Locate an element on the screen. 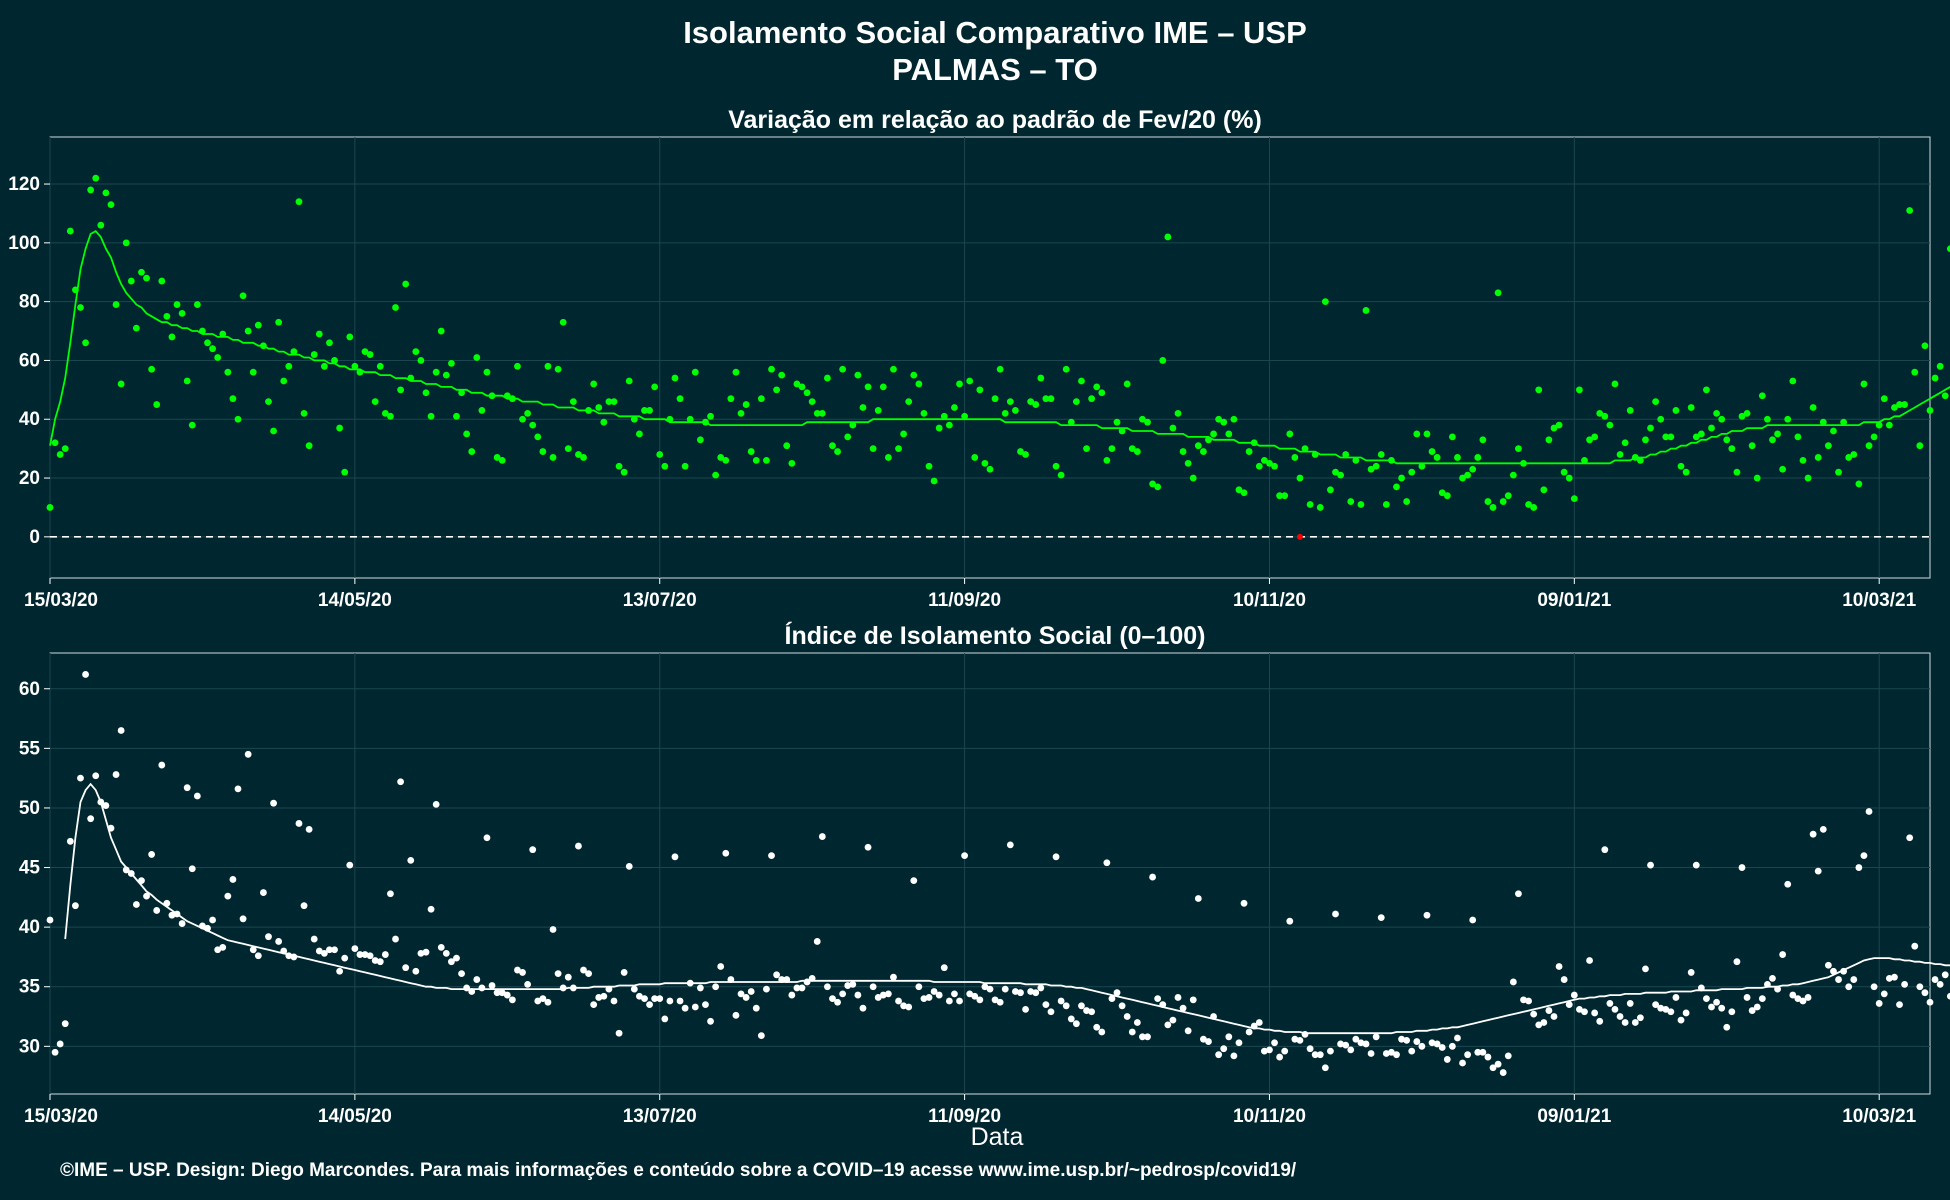 This screenshot has height=1200, width=1950. x-tick-label: 14/05/20 is located at coordinates (355, 1116).